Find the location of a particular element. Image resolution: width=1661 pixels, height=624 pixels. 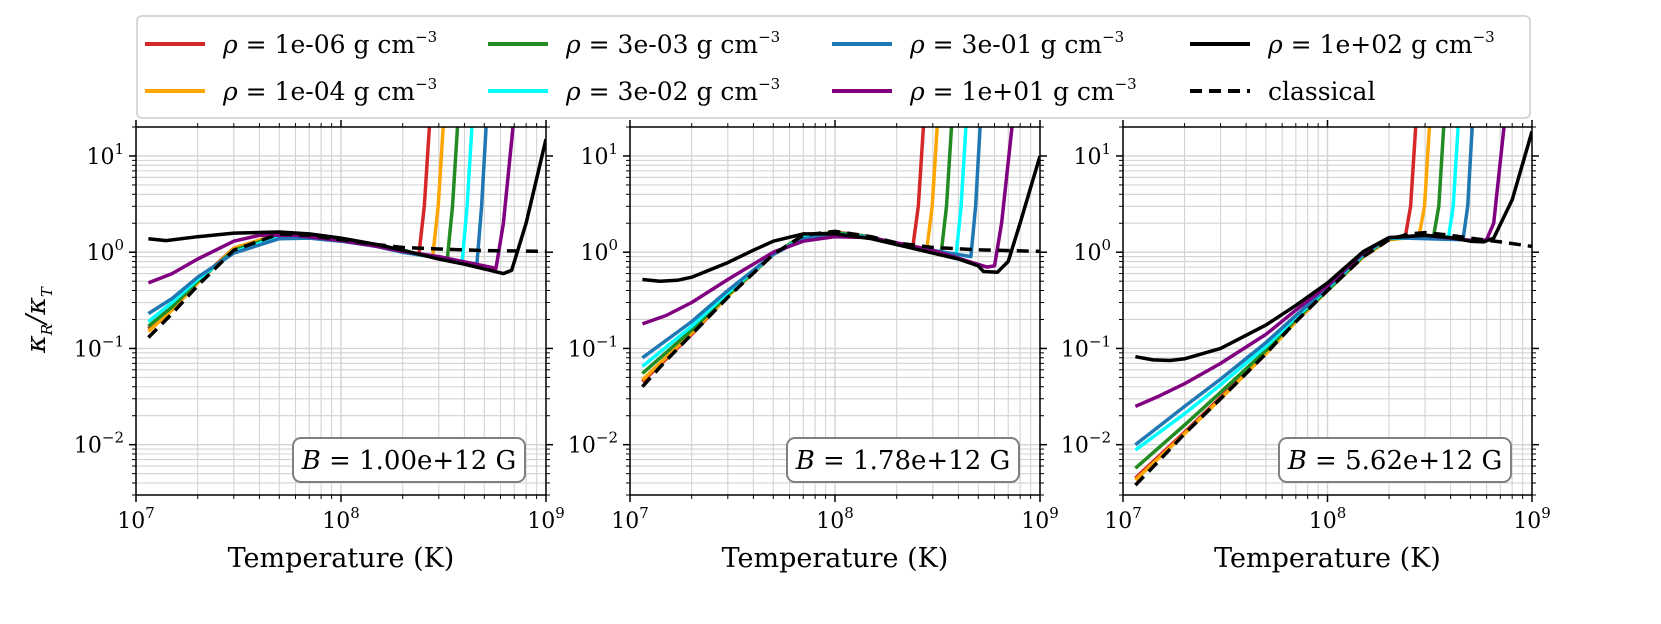

legend-label: ρ = 1e+02 g cm−3 is located at coordinates (1381, 43).